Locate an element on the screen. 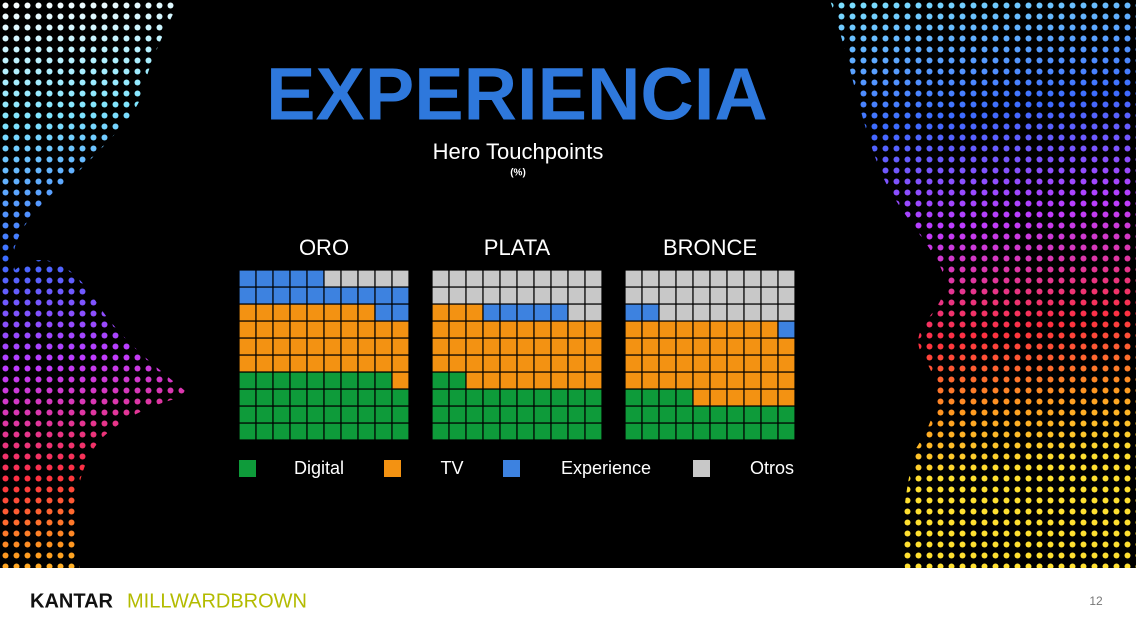 The width and height of the screenshot is (1136, 636). chart-title: ORO is located at coordinates (324, 247).